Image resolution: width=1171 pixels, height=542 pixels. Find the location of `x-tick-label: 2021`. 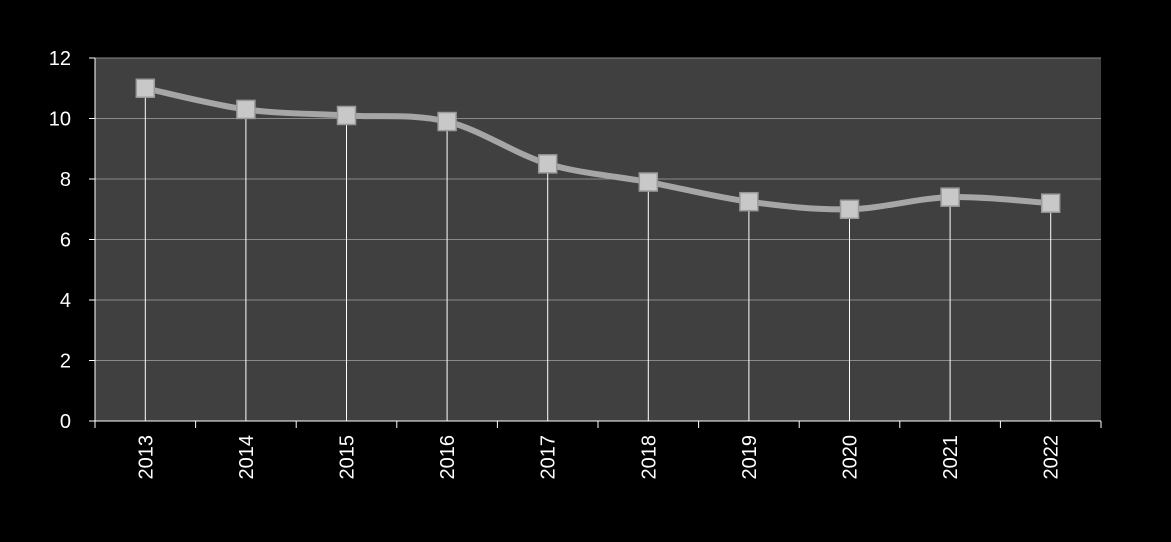

x-tick-label: 2021 is located at coordinates (951, 457).